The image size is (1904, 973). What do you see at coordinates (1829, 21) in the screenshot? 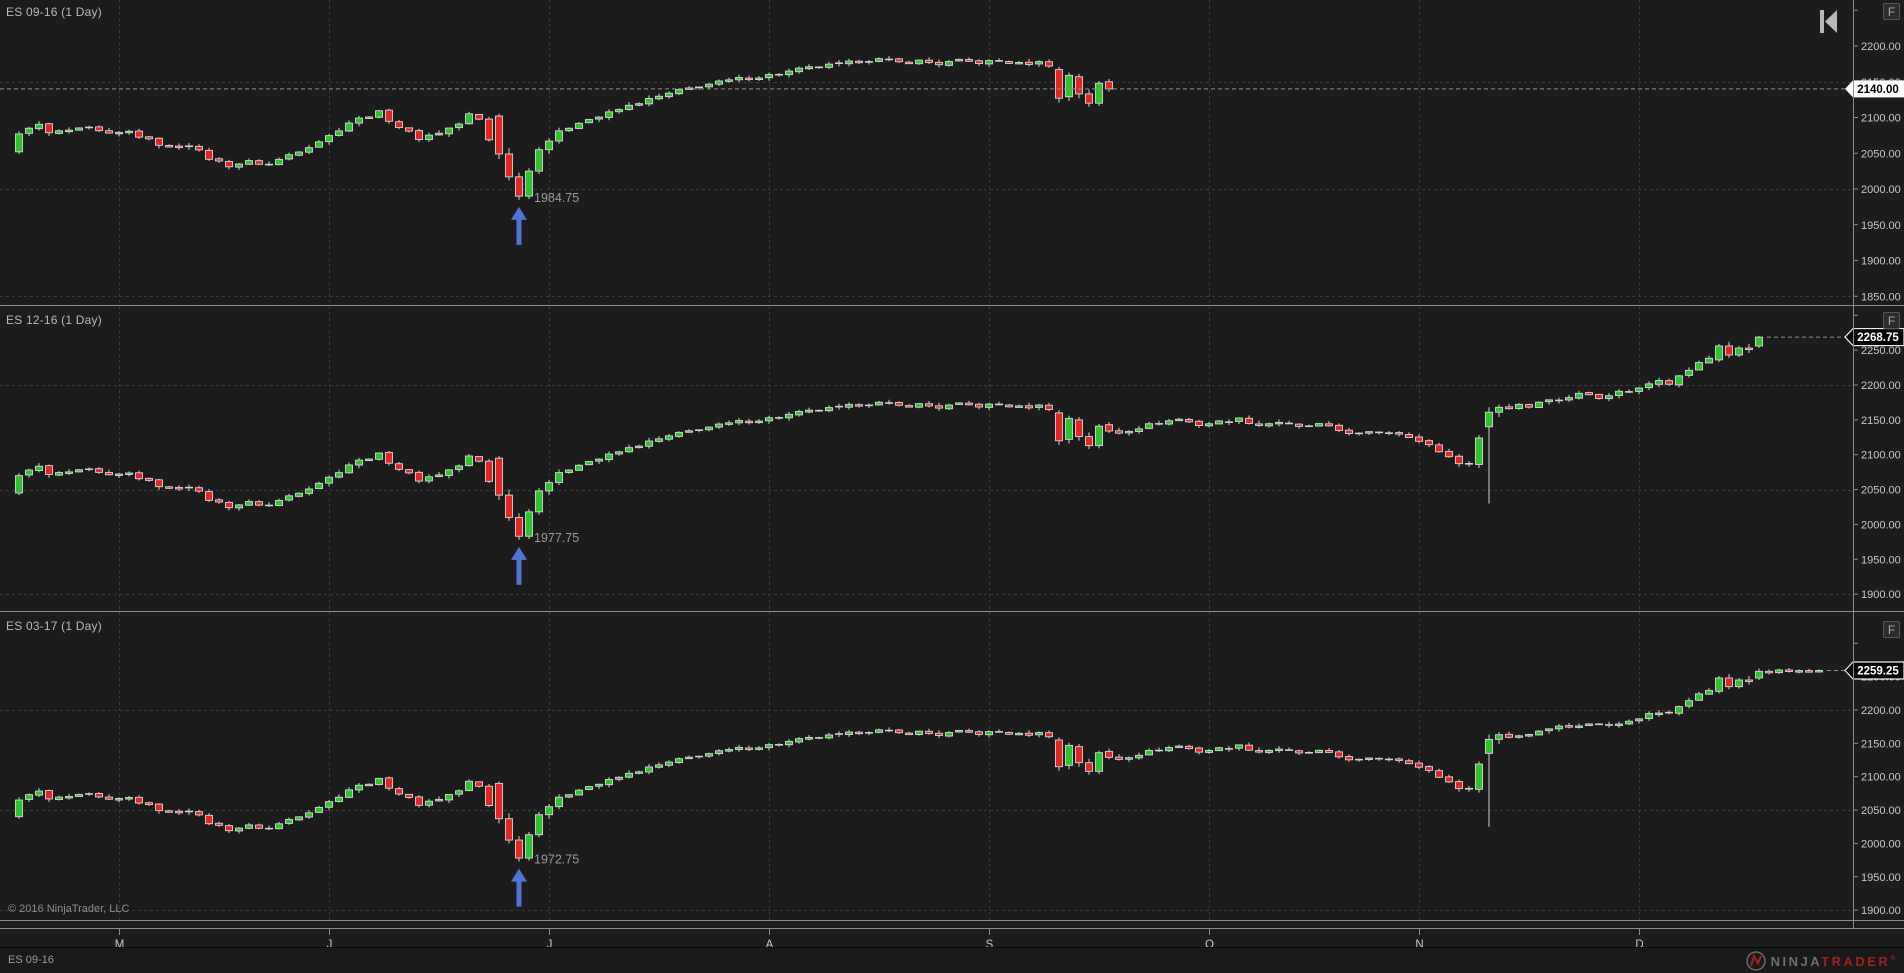
I see `skip-to-start-icon` at bounding box center [1829, 21].